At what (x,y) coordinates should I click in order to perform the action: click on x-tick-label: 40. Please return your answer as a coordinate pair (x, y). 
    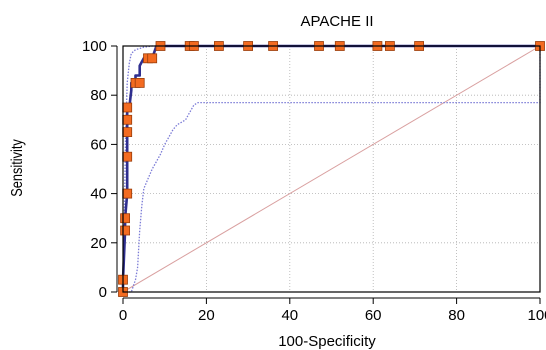
    Looking at the image, I should click on (289, 315).